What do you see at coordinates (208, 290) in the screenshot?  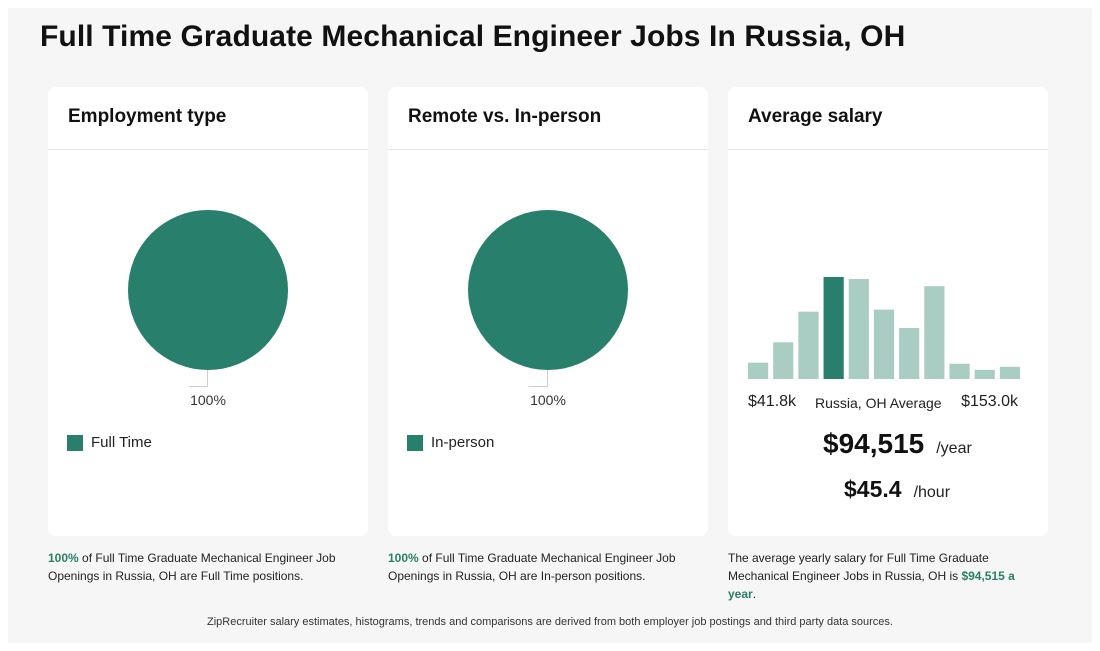 I see `employment-pie-slice-full-time` at bounding box center [208, 290].